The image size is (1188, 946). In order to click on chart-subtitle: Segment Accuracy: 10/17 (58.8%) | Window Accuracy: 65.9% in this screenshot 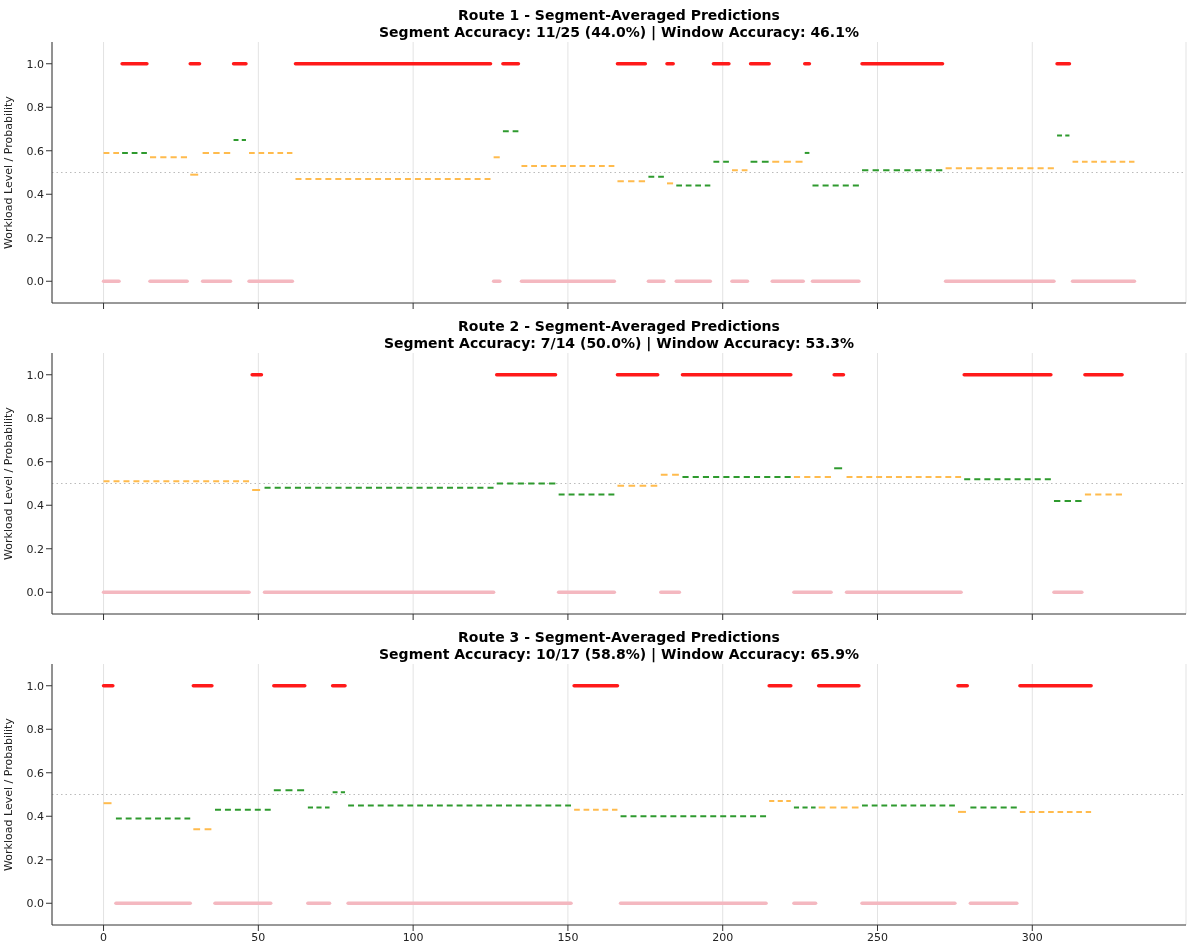, I will do `click(619, 654)`.